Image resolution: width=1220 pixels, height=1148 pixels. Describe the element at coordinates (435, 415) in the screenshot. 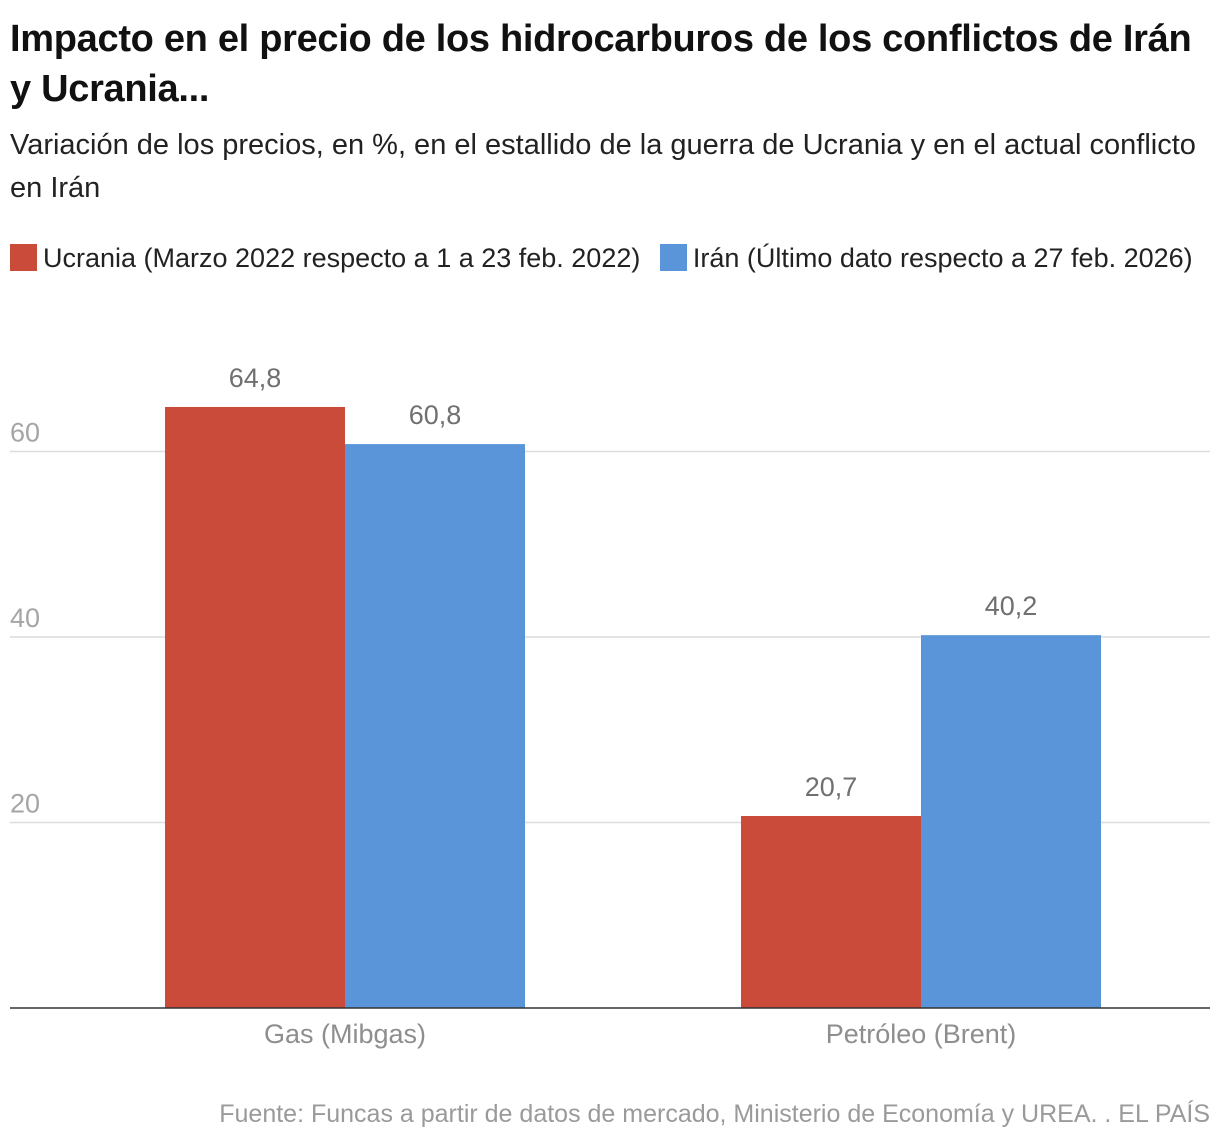

I see `data-label-0-1: 60,8` at that location.